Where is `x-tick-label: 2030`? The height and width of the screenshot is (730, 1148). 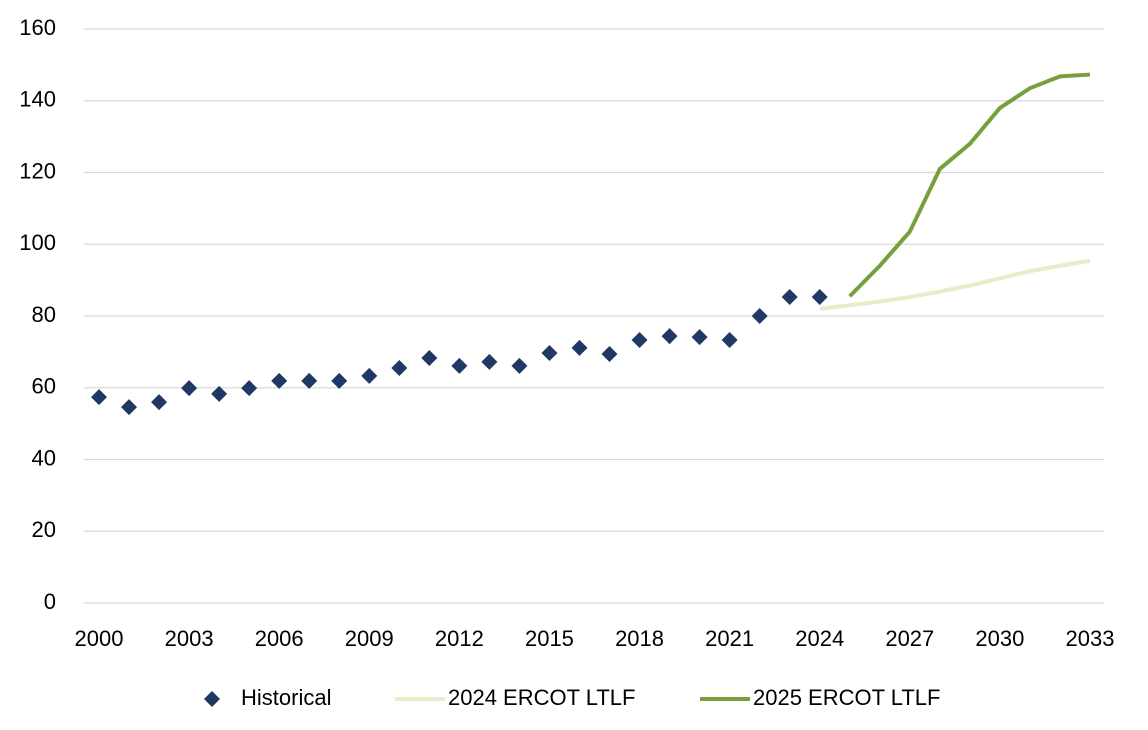
x-tick-label: 2030 is located at coordinates (999, 638).